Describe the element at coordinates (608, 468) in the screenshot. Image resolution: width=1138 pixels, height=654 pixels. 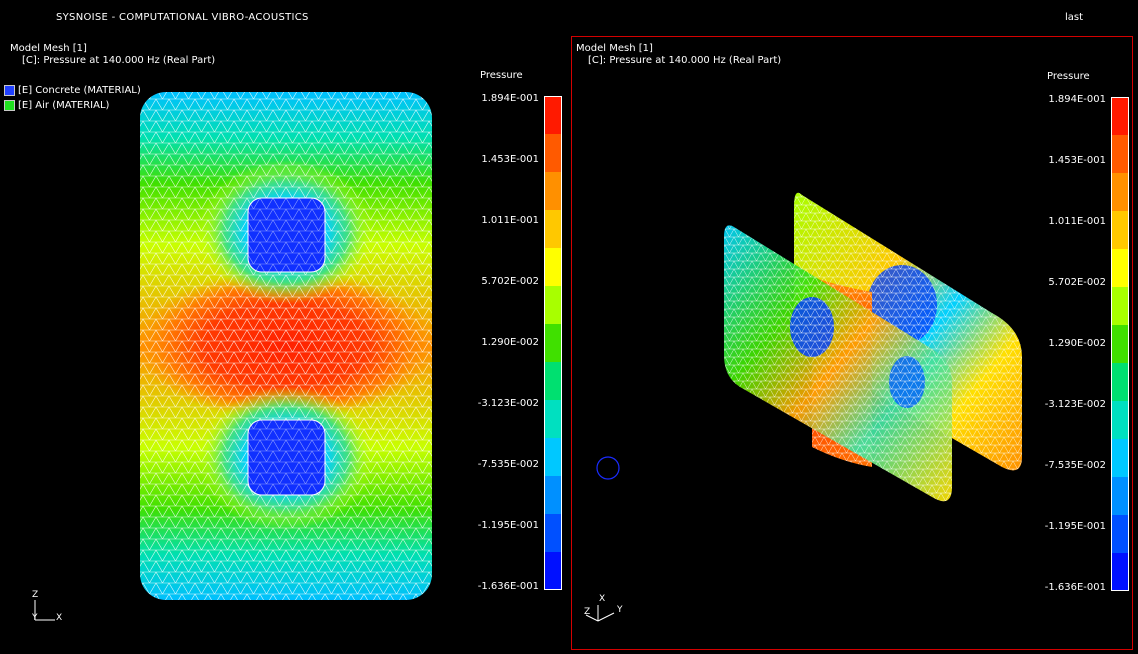
I see `selection-circle-icon` at that location.